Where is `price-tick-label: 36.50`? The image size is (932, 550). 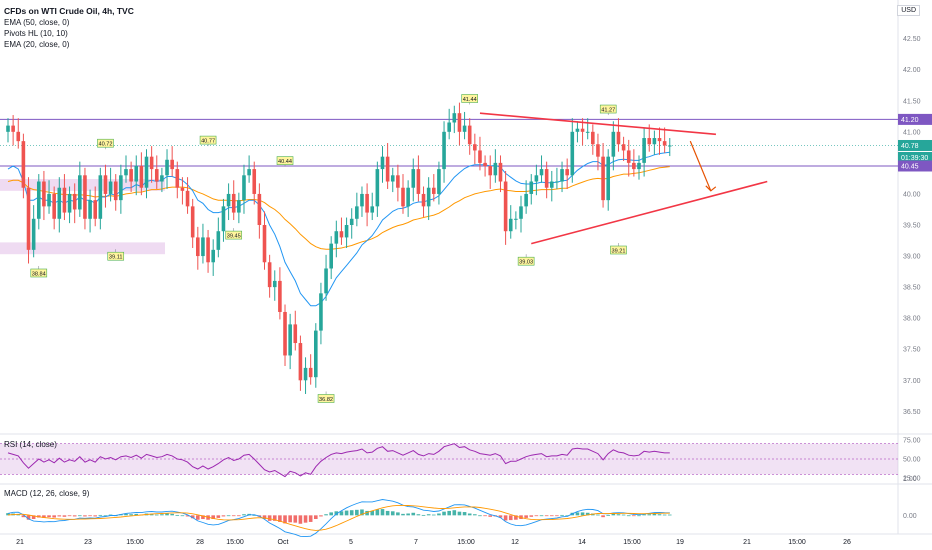 price-tick-label: 36.50 is located at coordinates (912, 412).